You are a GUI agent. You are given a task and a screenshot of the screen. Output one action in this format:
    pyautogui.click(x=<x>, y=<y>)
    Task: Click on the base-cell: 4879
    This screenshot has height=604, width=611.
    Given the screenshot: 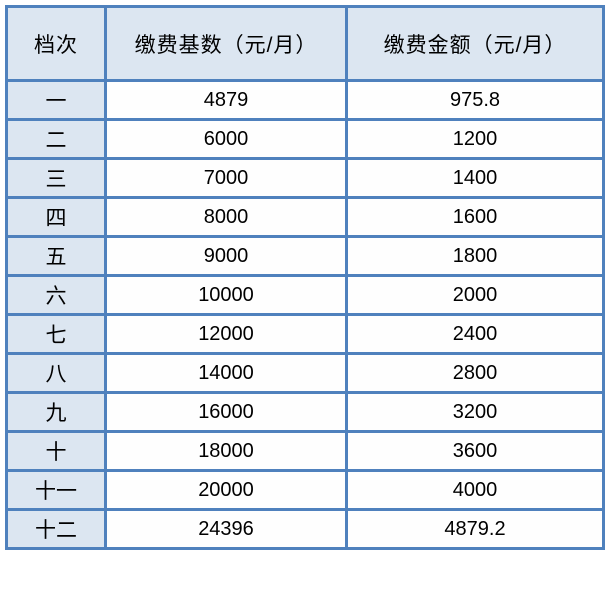 What is the action you would take?
    pyautogui.click(x=226, y=100)
    